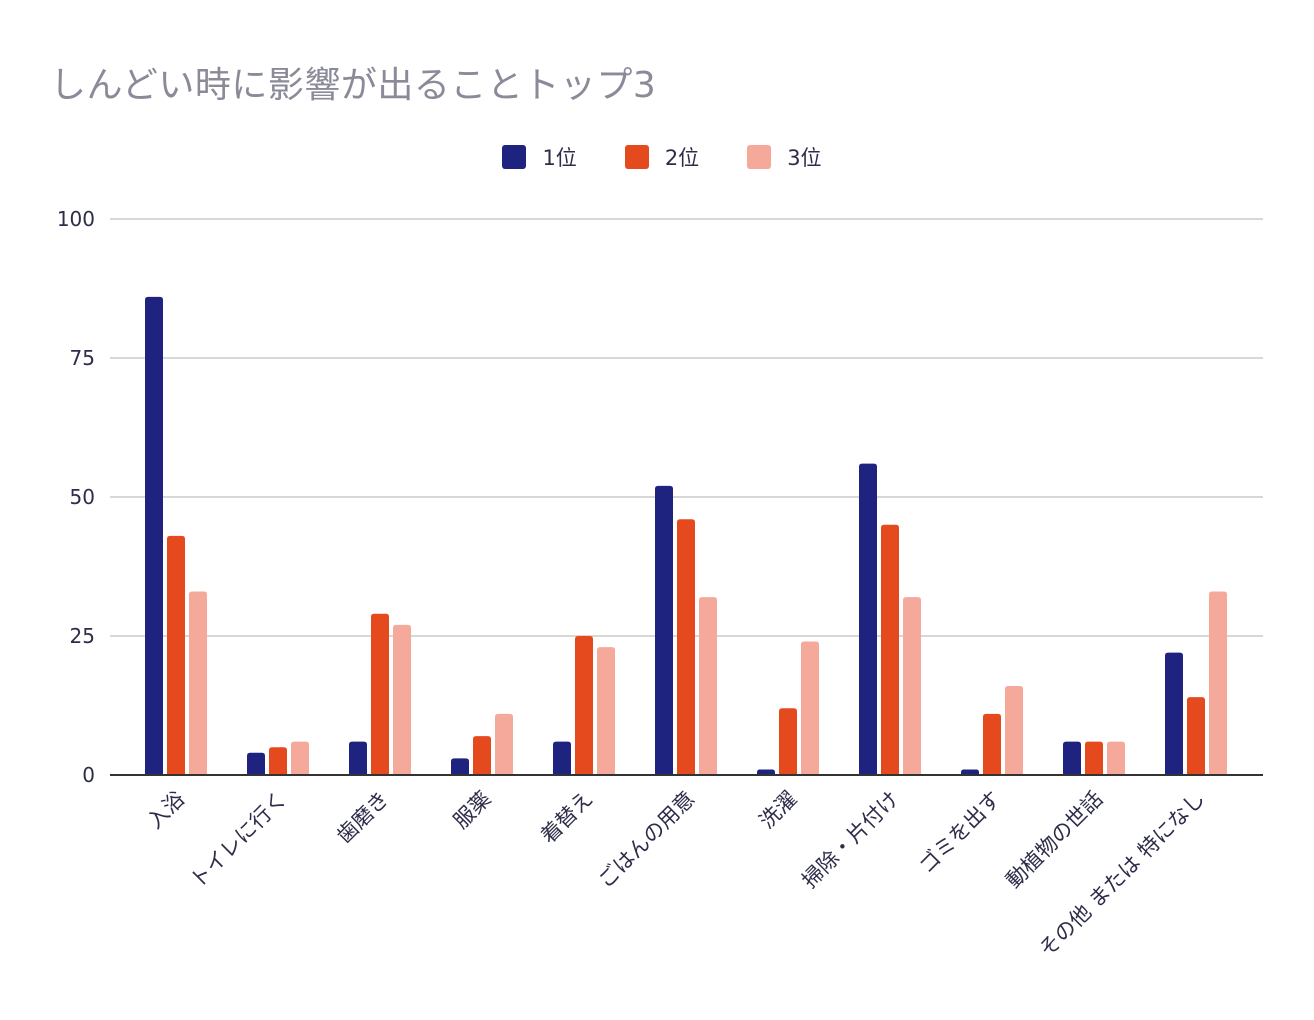 Image resolution: width=1314 pixels, height=1020 pixels. I want to click on x-tick-label: 歯磨き, so click(363, 818).